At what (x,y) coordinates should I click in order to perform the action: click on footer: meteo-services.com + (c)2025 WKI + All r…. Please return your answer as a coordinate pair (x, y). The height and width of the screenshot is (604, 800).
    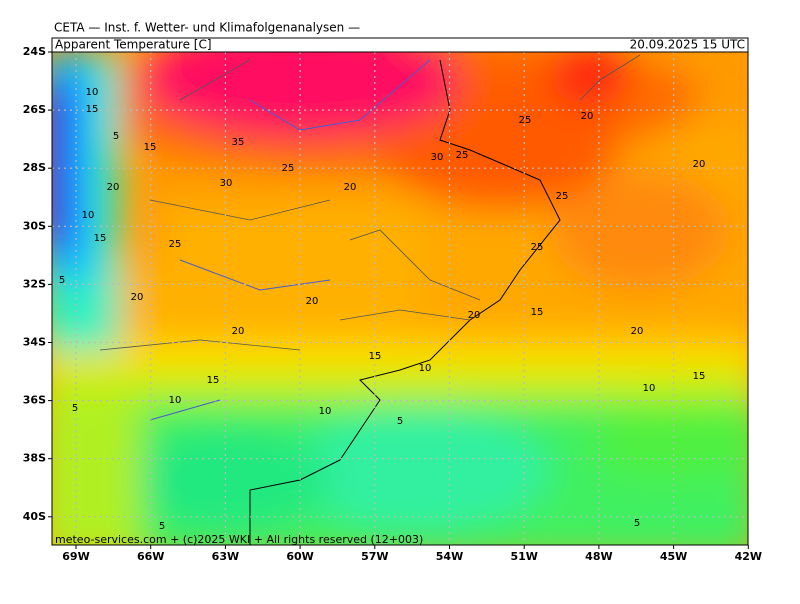
    Looking at the image, I should click on (239, 539).